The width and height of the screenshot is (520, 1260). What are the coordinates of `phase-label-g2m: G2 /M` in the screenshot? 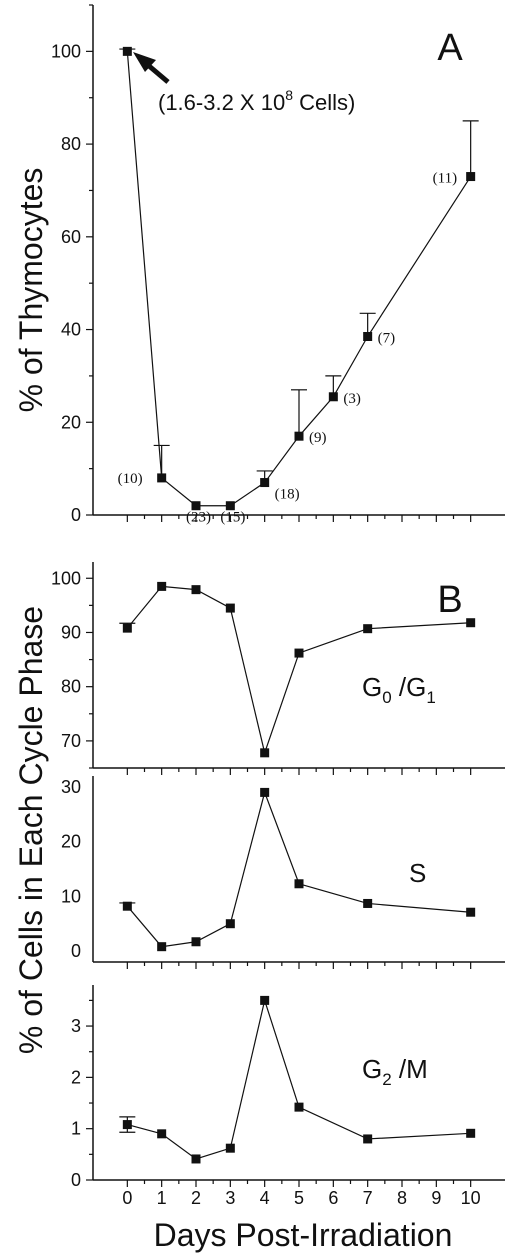 It's located at (395, 1071).